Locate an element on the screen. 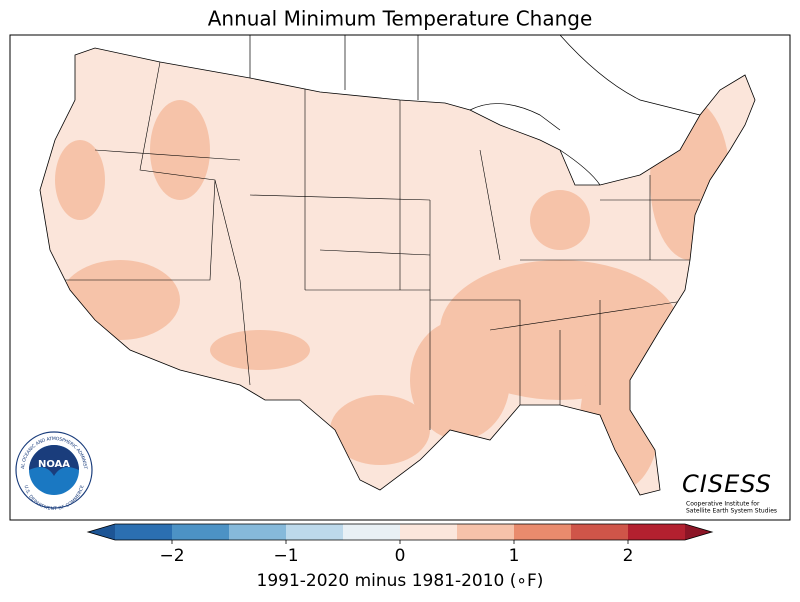  colorbar-extend-low is located at coordinates (101, 532).